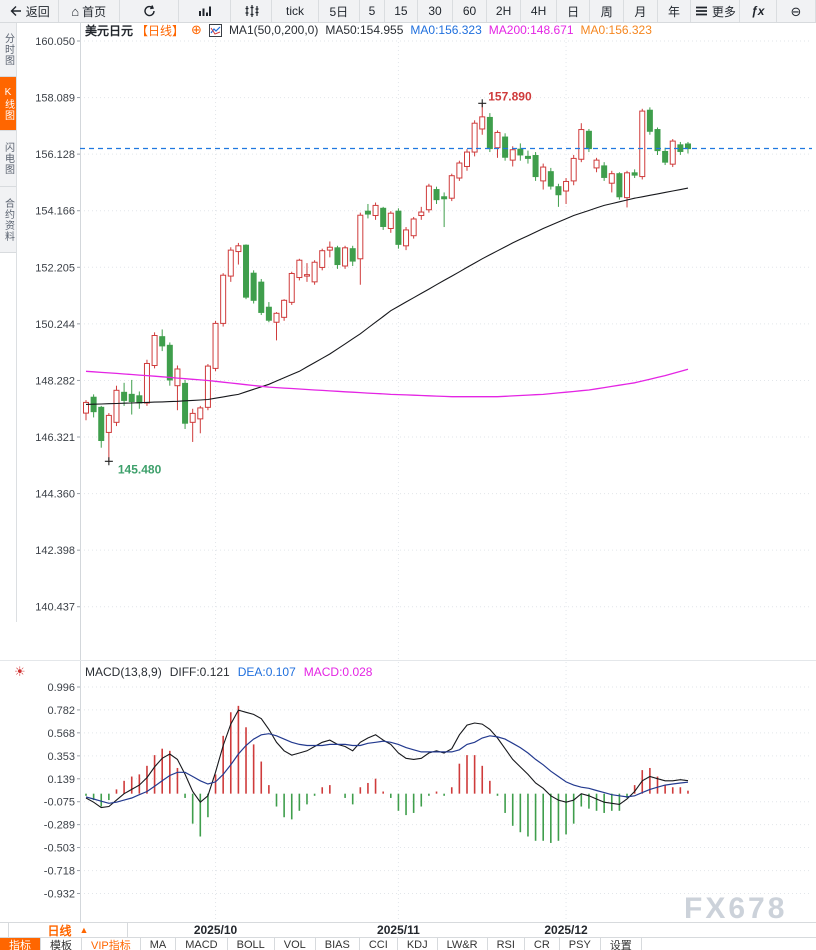  I want to click on low-price-annotation: 145.480, so click(140, 469).